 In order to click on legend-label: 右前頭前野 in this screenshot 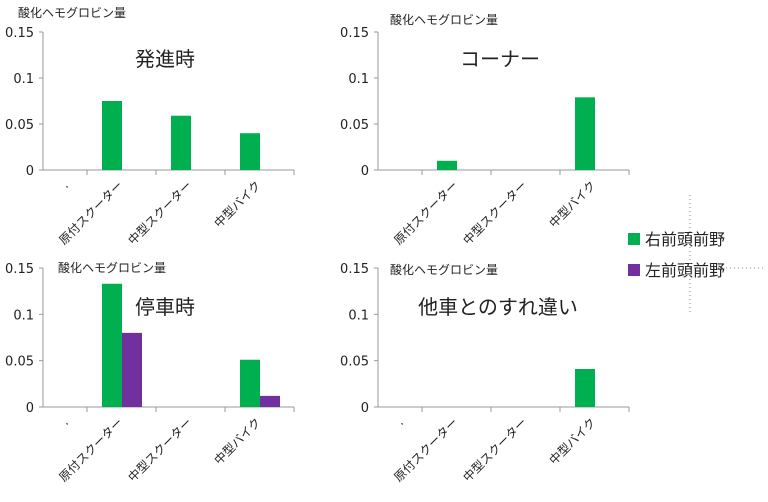, I will do `click(685, 239)`.